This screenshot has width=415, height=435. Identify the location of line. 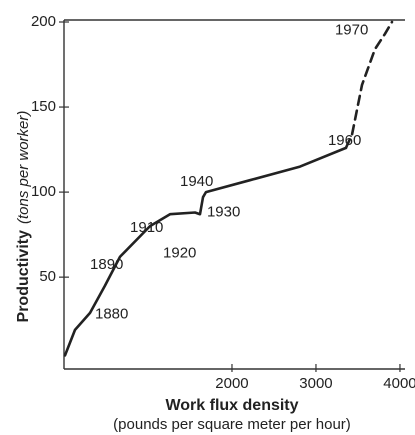
(369, 85).